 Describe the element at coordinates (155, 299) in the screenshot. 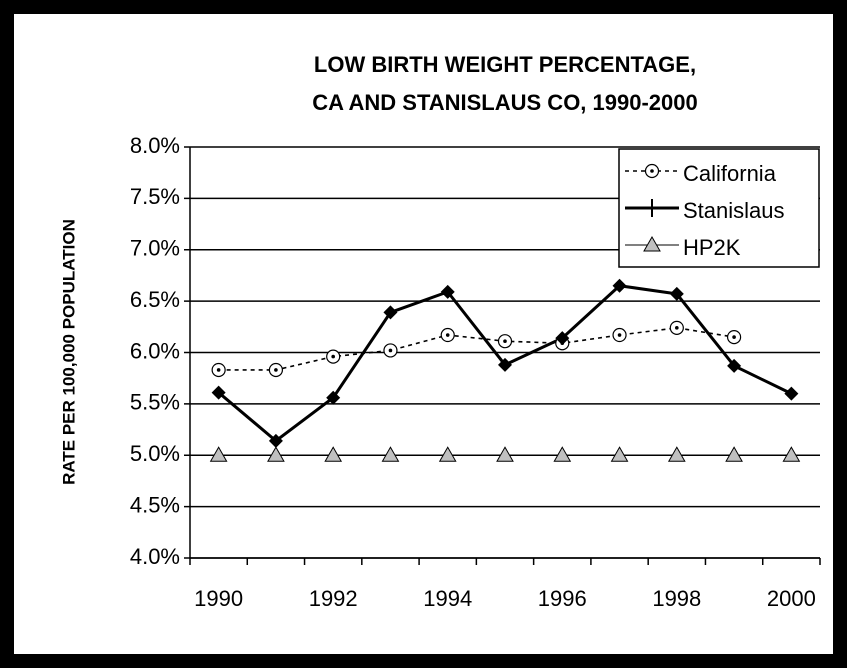

I see `y-tick-label: 6.5%` at that location.